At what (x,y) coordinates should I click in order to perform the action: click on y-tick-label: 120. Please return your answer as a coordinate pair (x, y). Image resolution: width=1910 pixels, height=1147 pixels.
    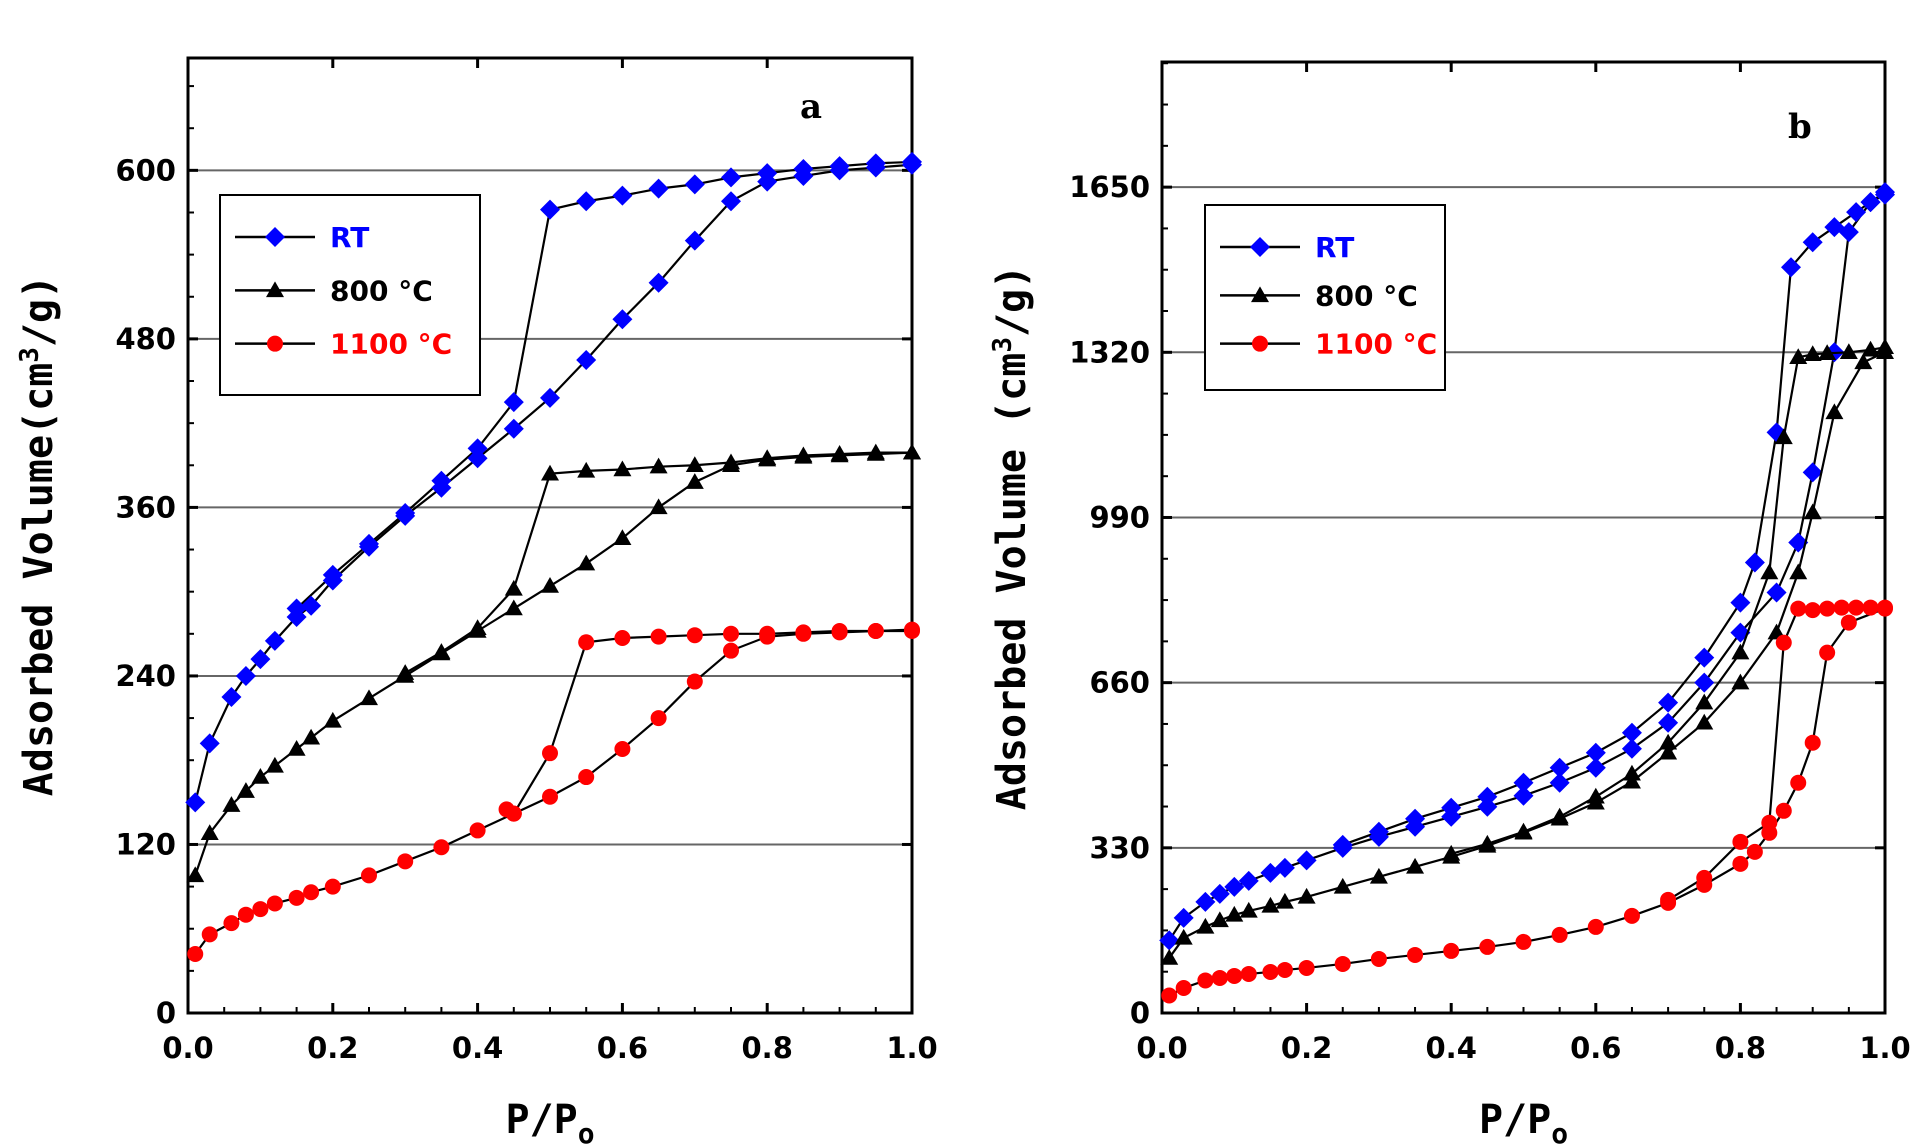
    Looking at the image, I should click on (145, 844).